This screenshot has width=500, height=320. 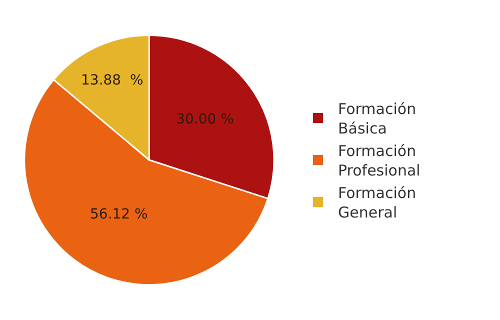 What do you see at coordinates (119, 214) in the screenshot?
I see `data-label: 56.12 %` at bounding box center [119, 214].